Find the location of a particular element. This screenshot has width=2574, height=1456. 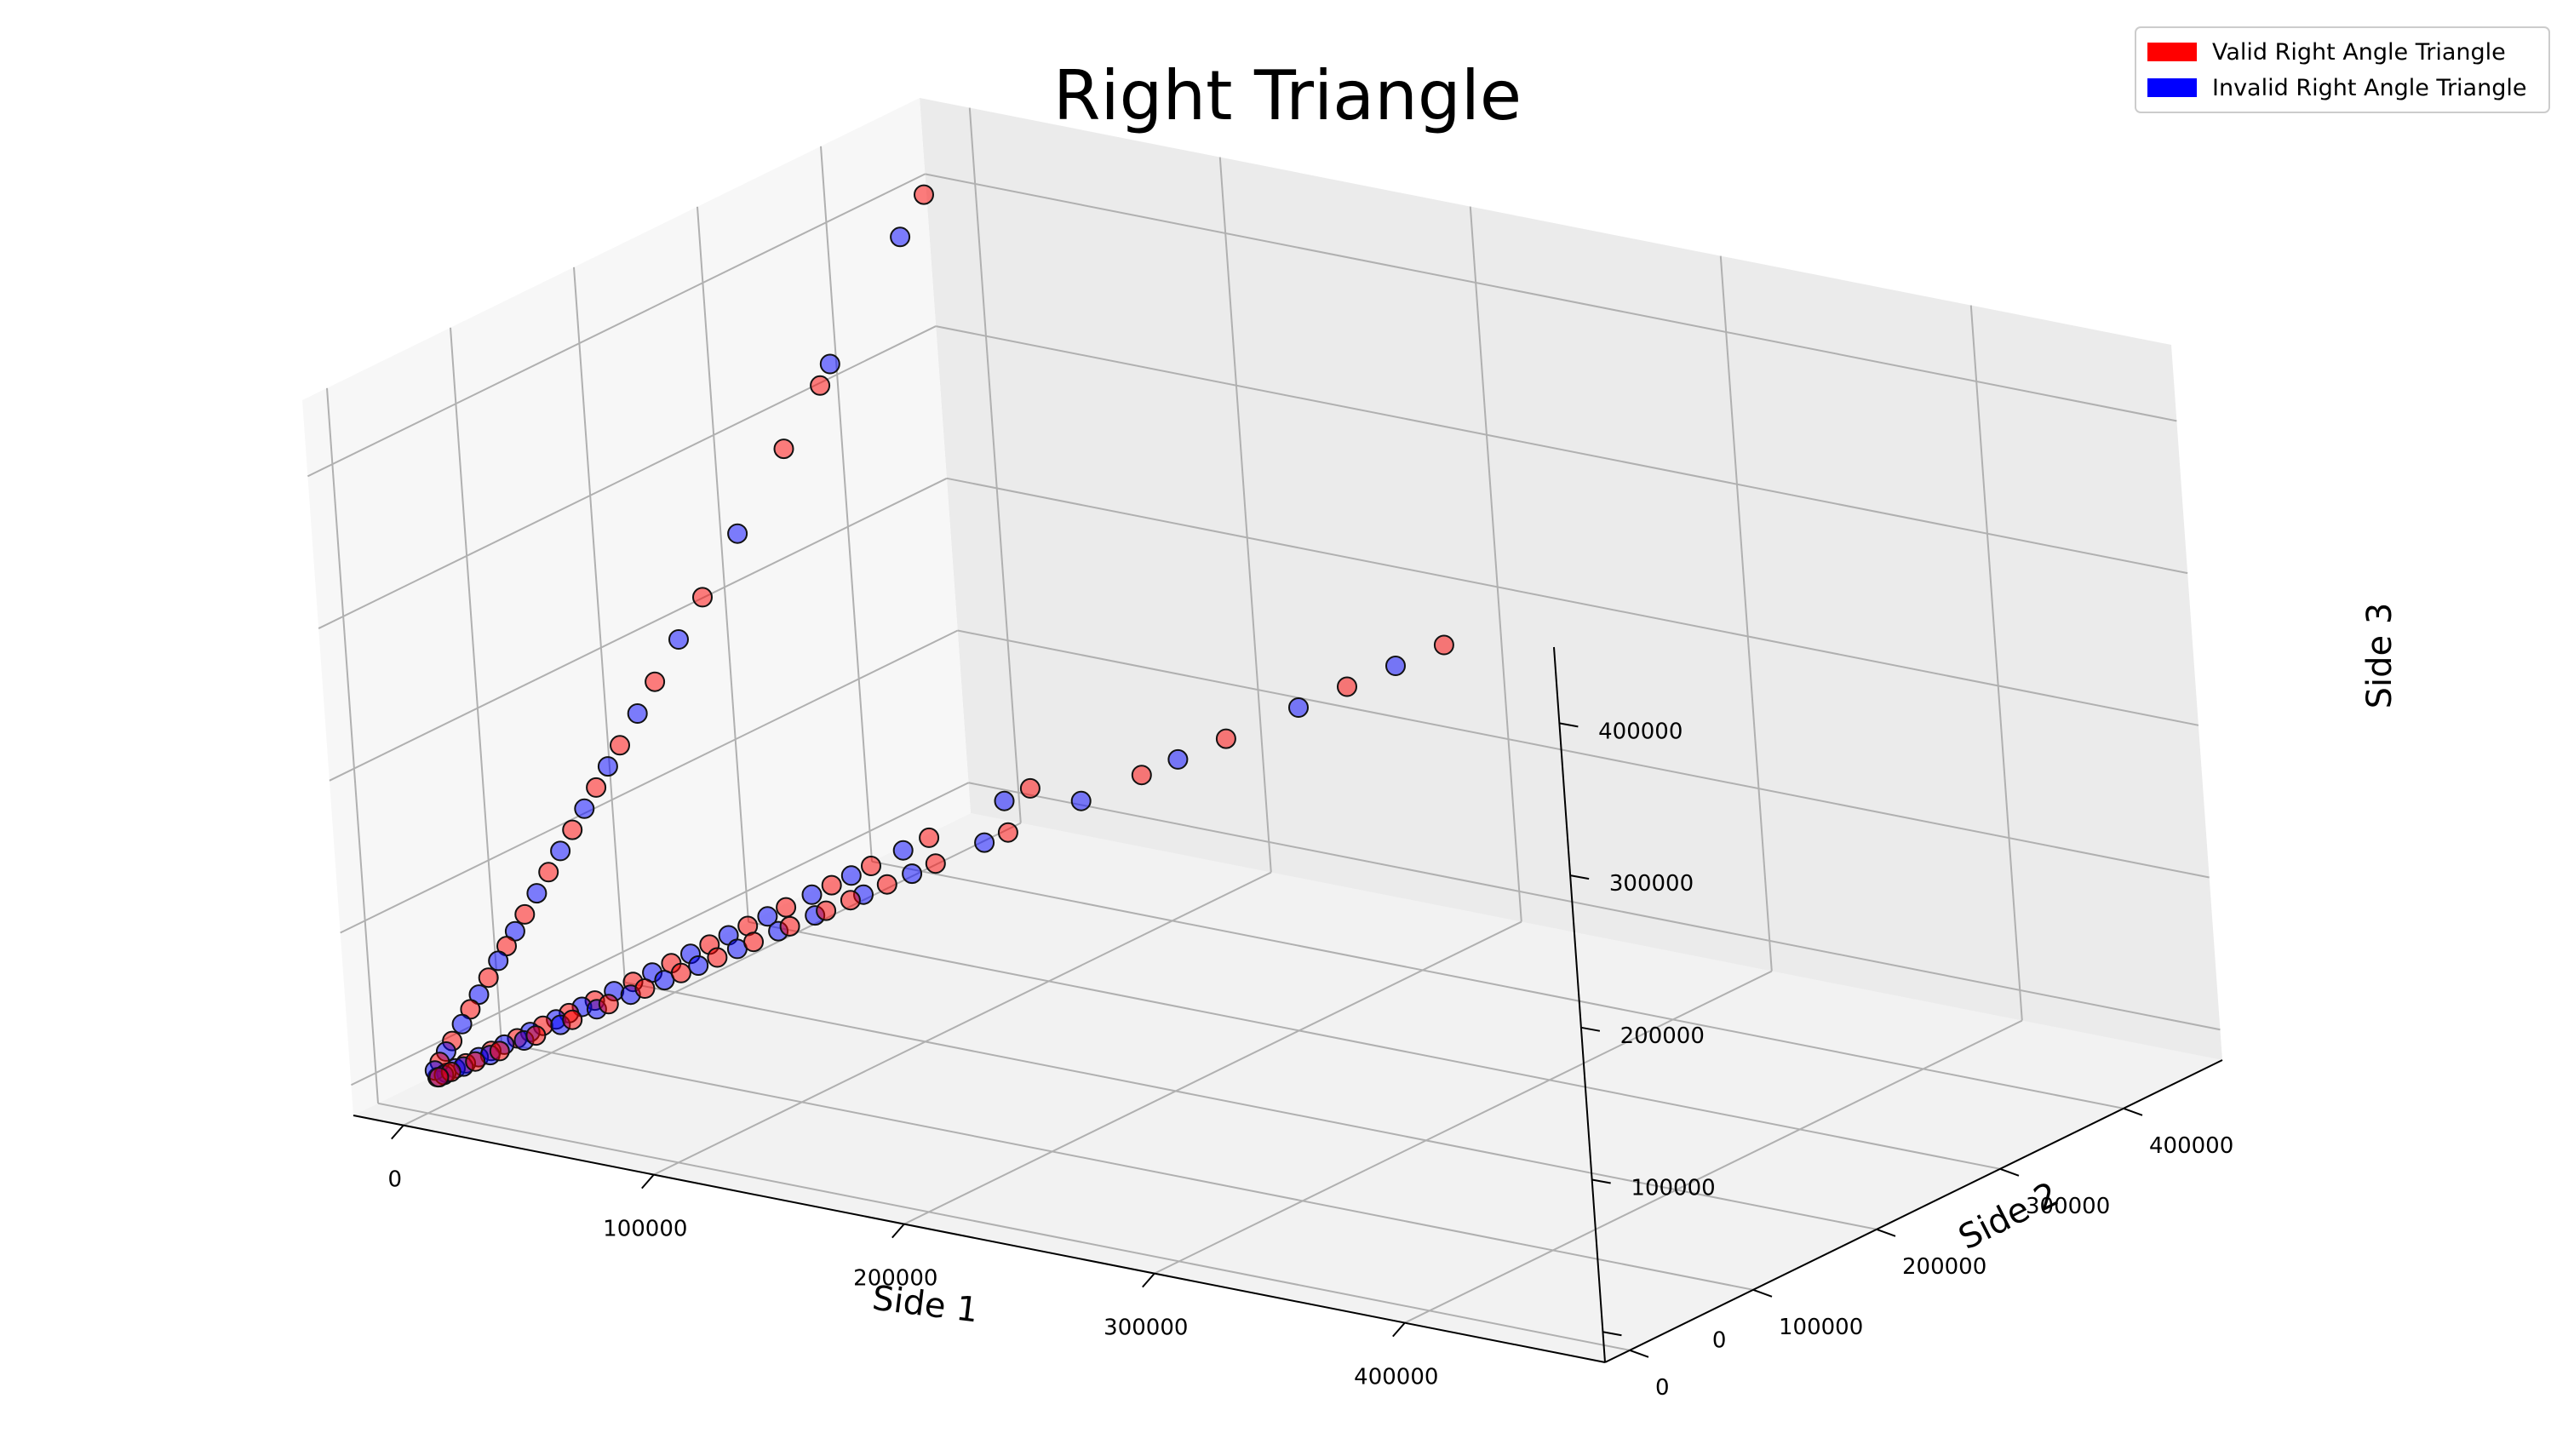

z-axis-line is located at coordinates (1580, 1004).